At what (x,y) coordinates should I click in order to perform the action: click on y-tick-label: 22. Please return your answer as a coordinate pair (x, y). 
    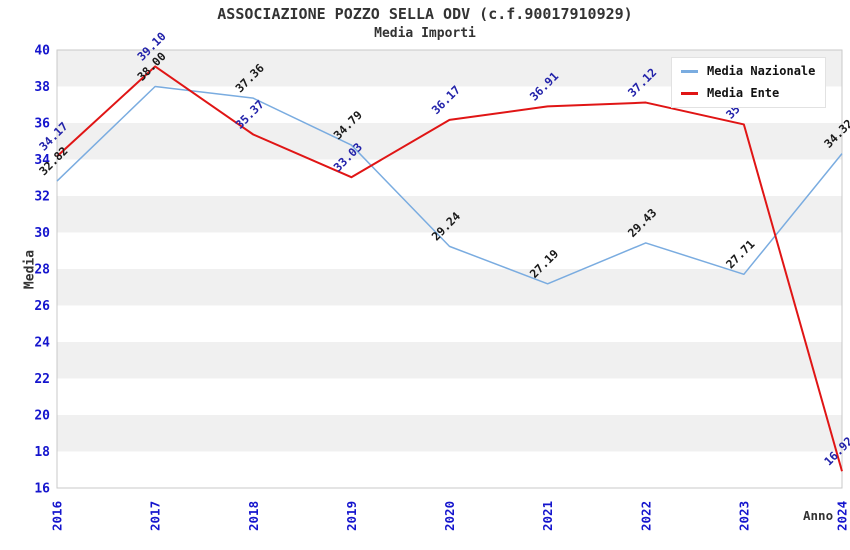
    Looking at the image, I should click on (42, 379).